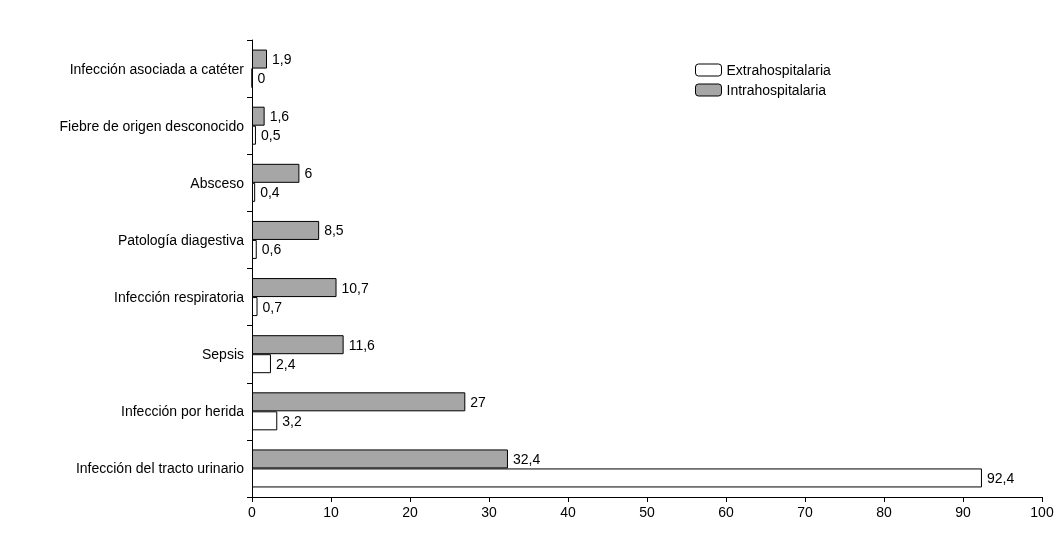 This screenshot has height=540, width=1057. Describe the element at coordinates (152, 125) in the screenshot. I see `y-tick-label: Fiebre de origen desconocido` at that location.